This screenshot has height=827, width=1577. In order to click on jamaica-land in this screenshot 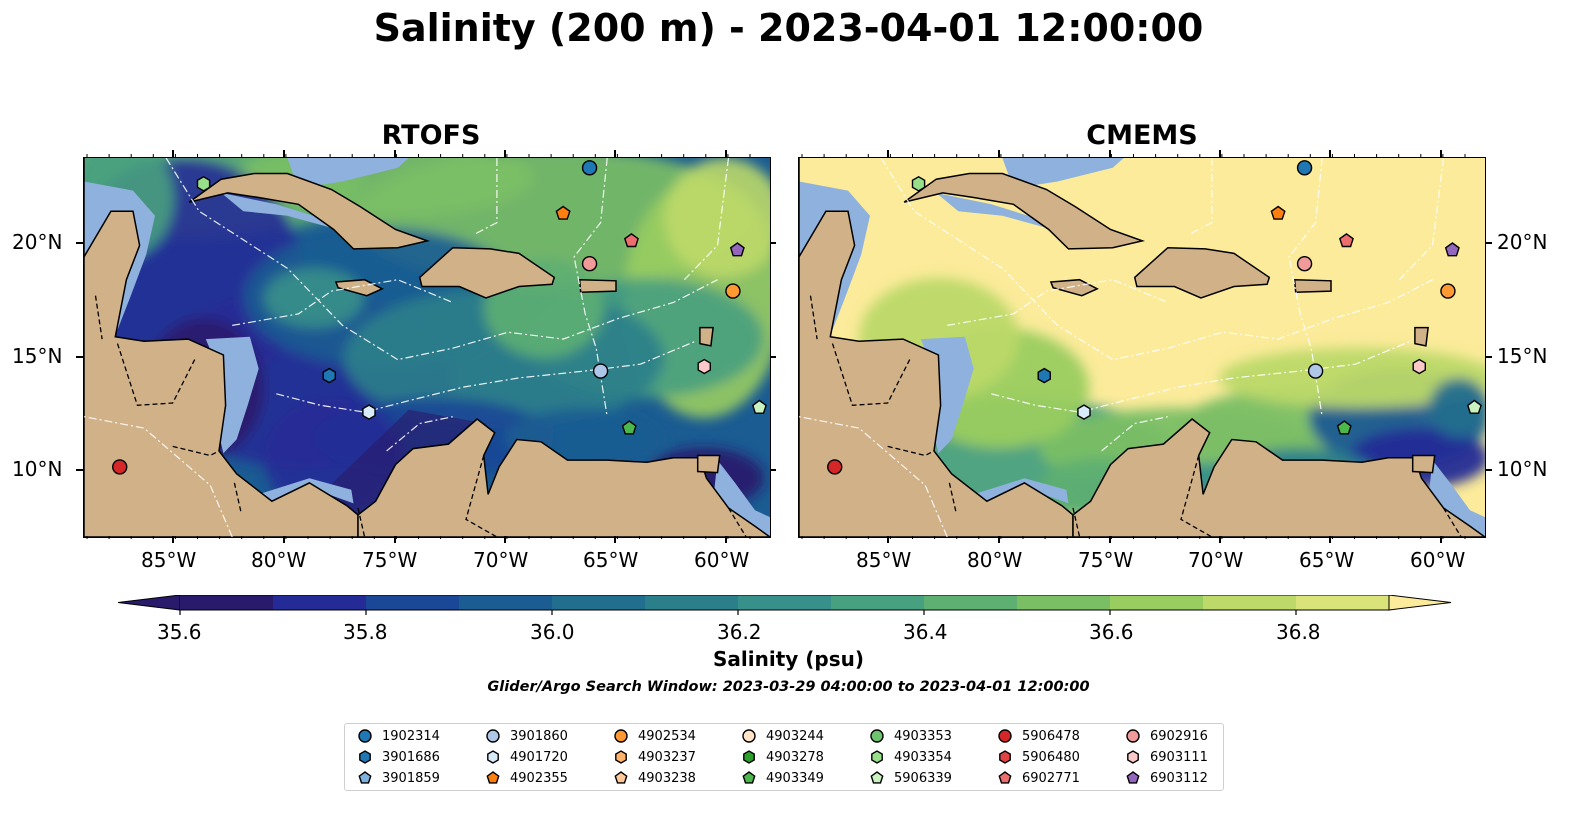, I will do `click(359, 287)`.